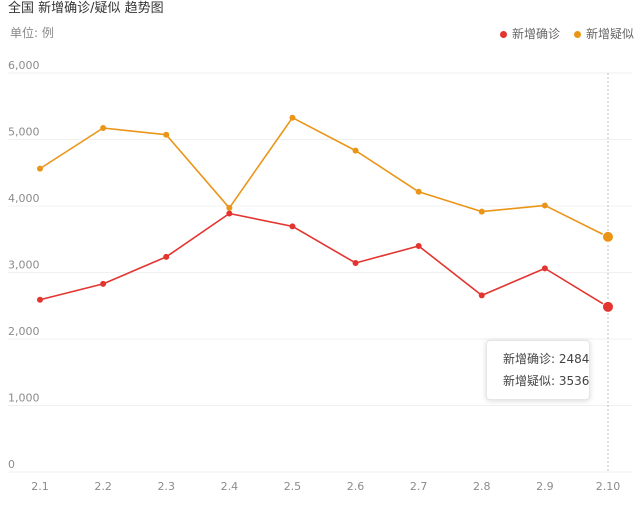 Image resolution: width=640 pixels, height=507 pixels. I want to click on legend-label-confirmed: 新增确诊, so click(535, 34).